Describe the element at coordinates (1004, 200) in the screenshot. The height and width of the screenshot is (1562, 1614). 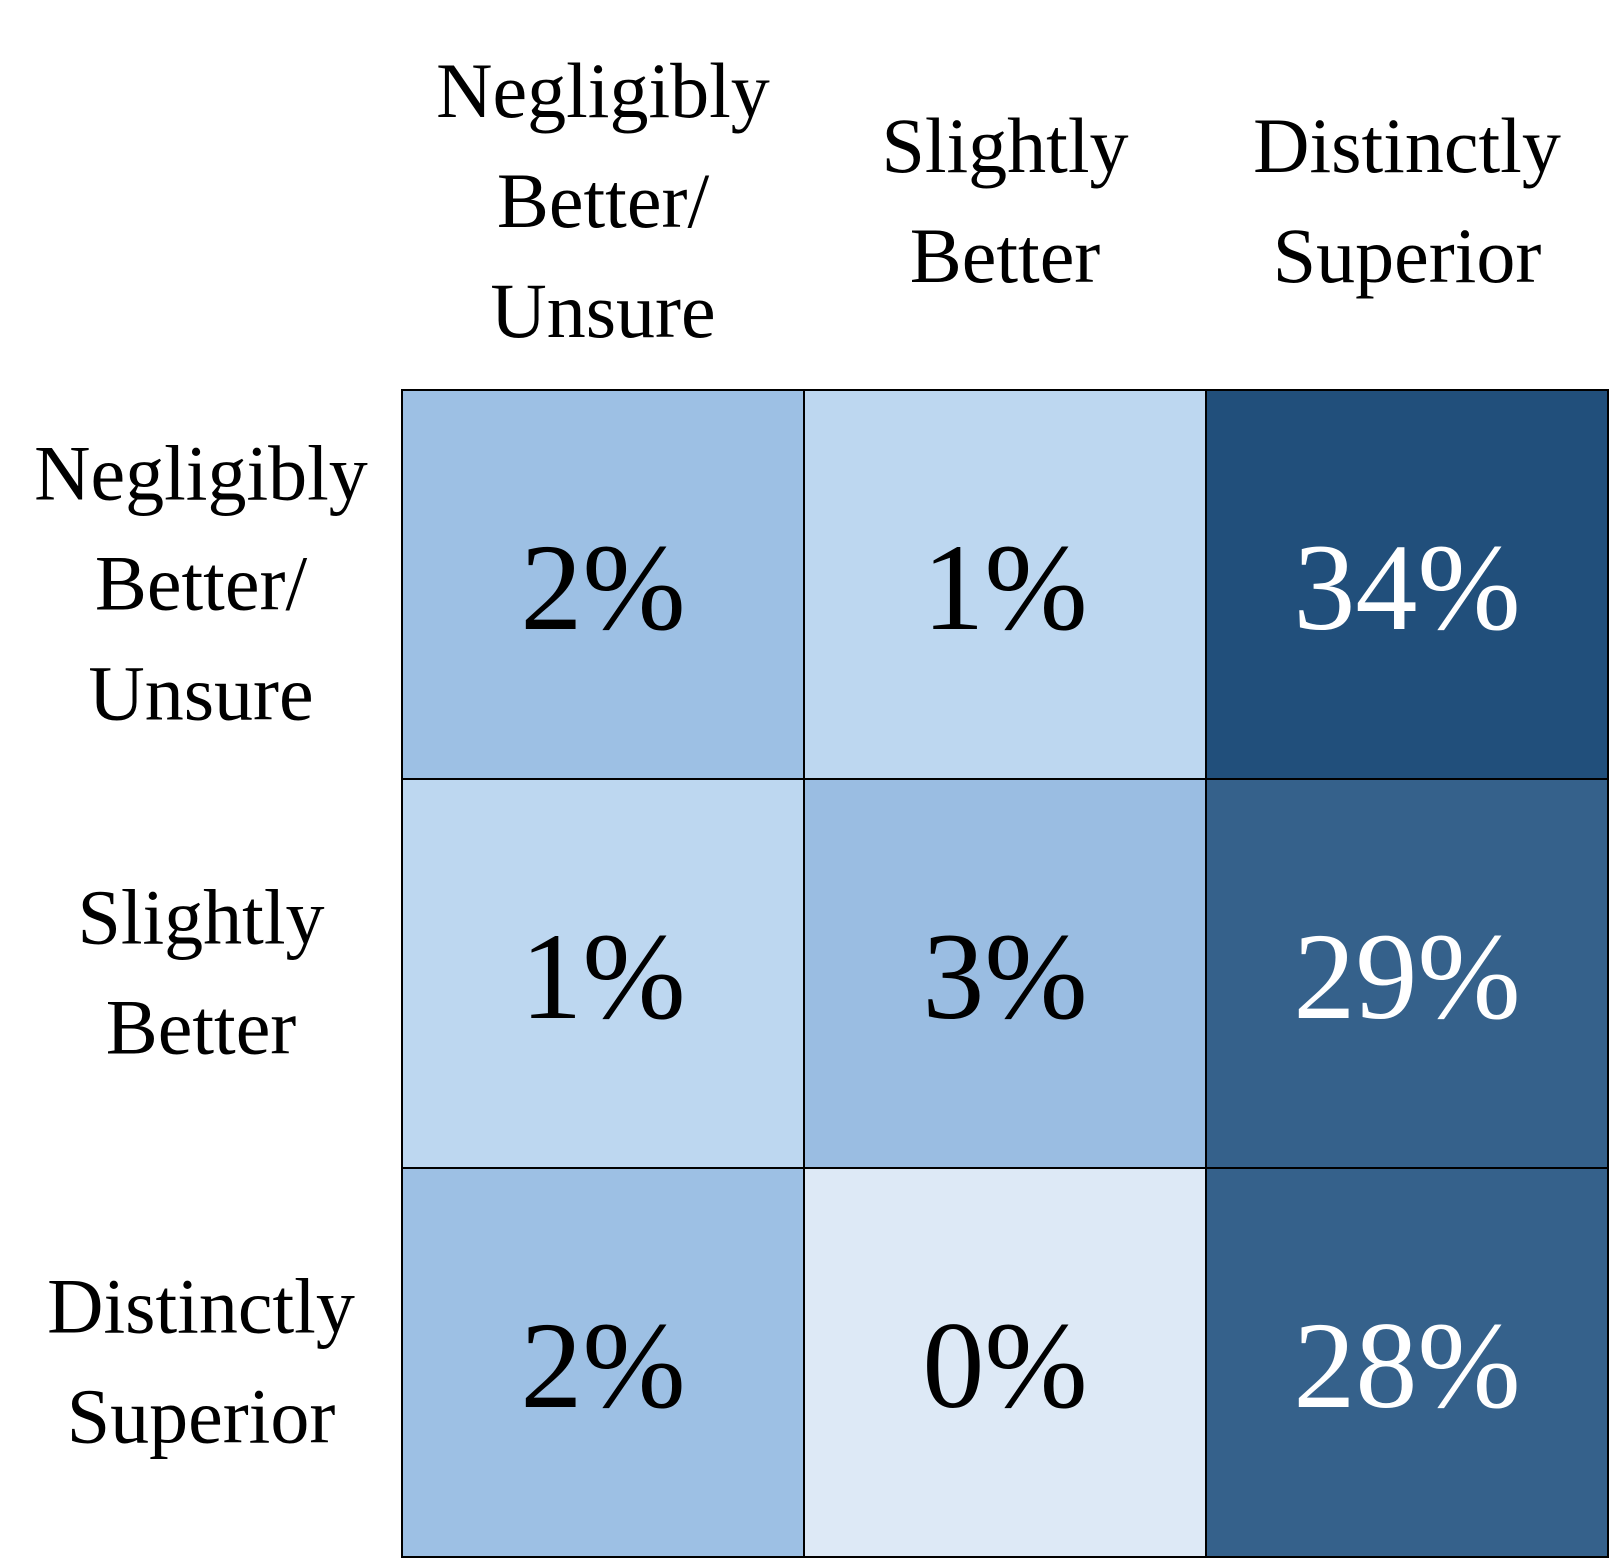
I see `column-label-1: Slightly Better` at that location.